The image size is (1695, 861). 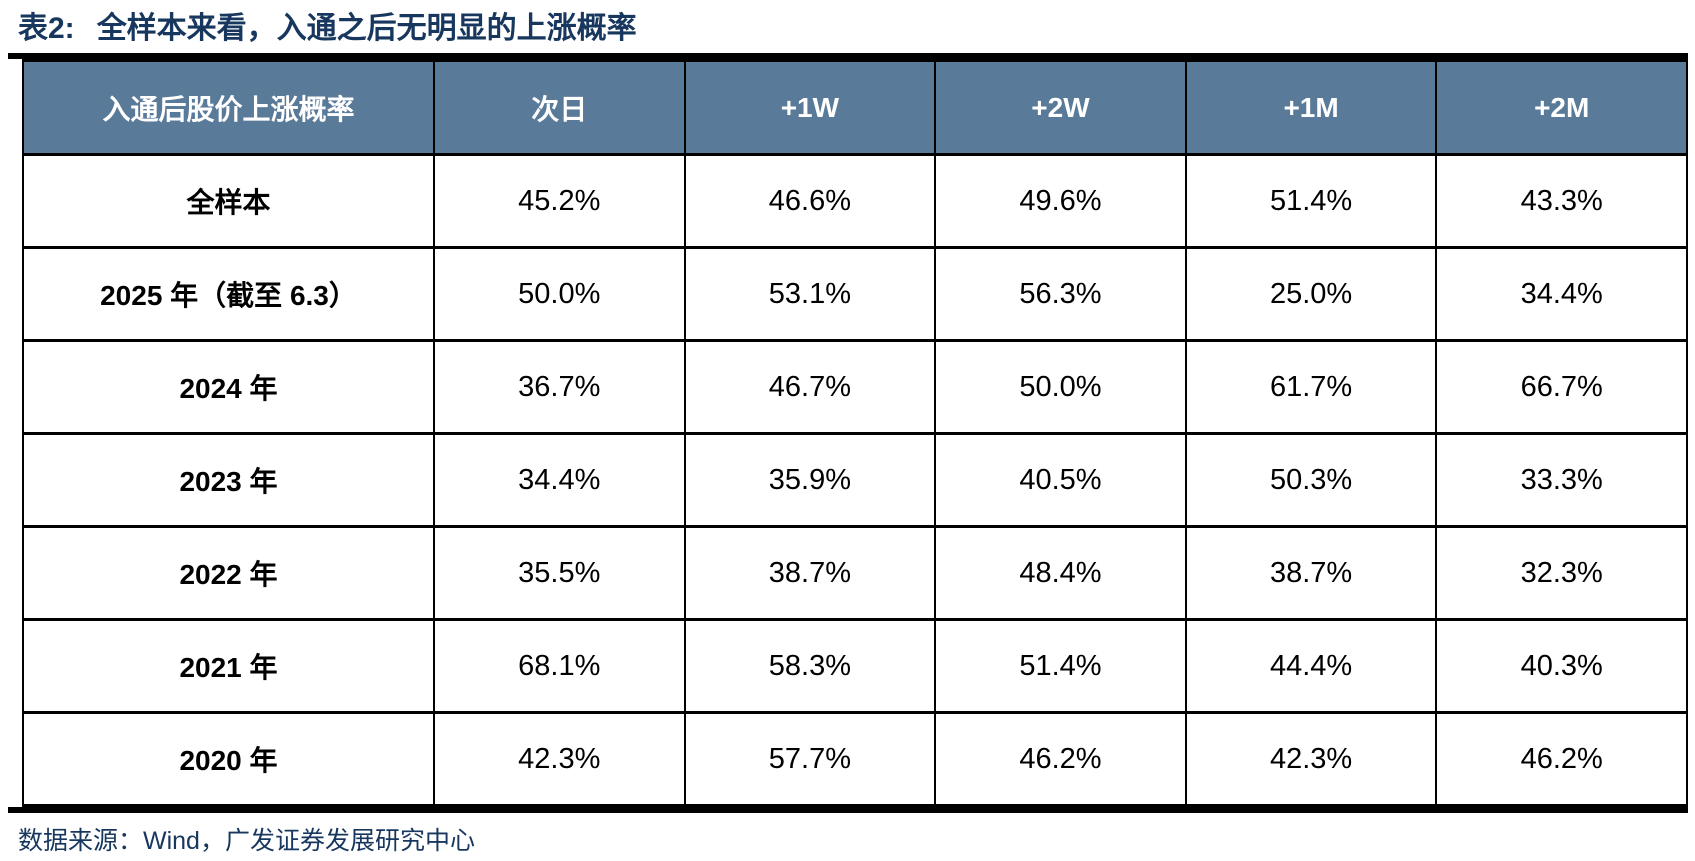 I want to click on row-label: 2021 年, so click(x=228, y=666).